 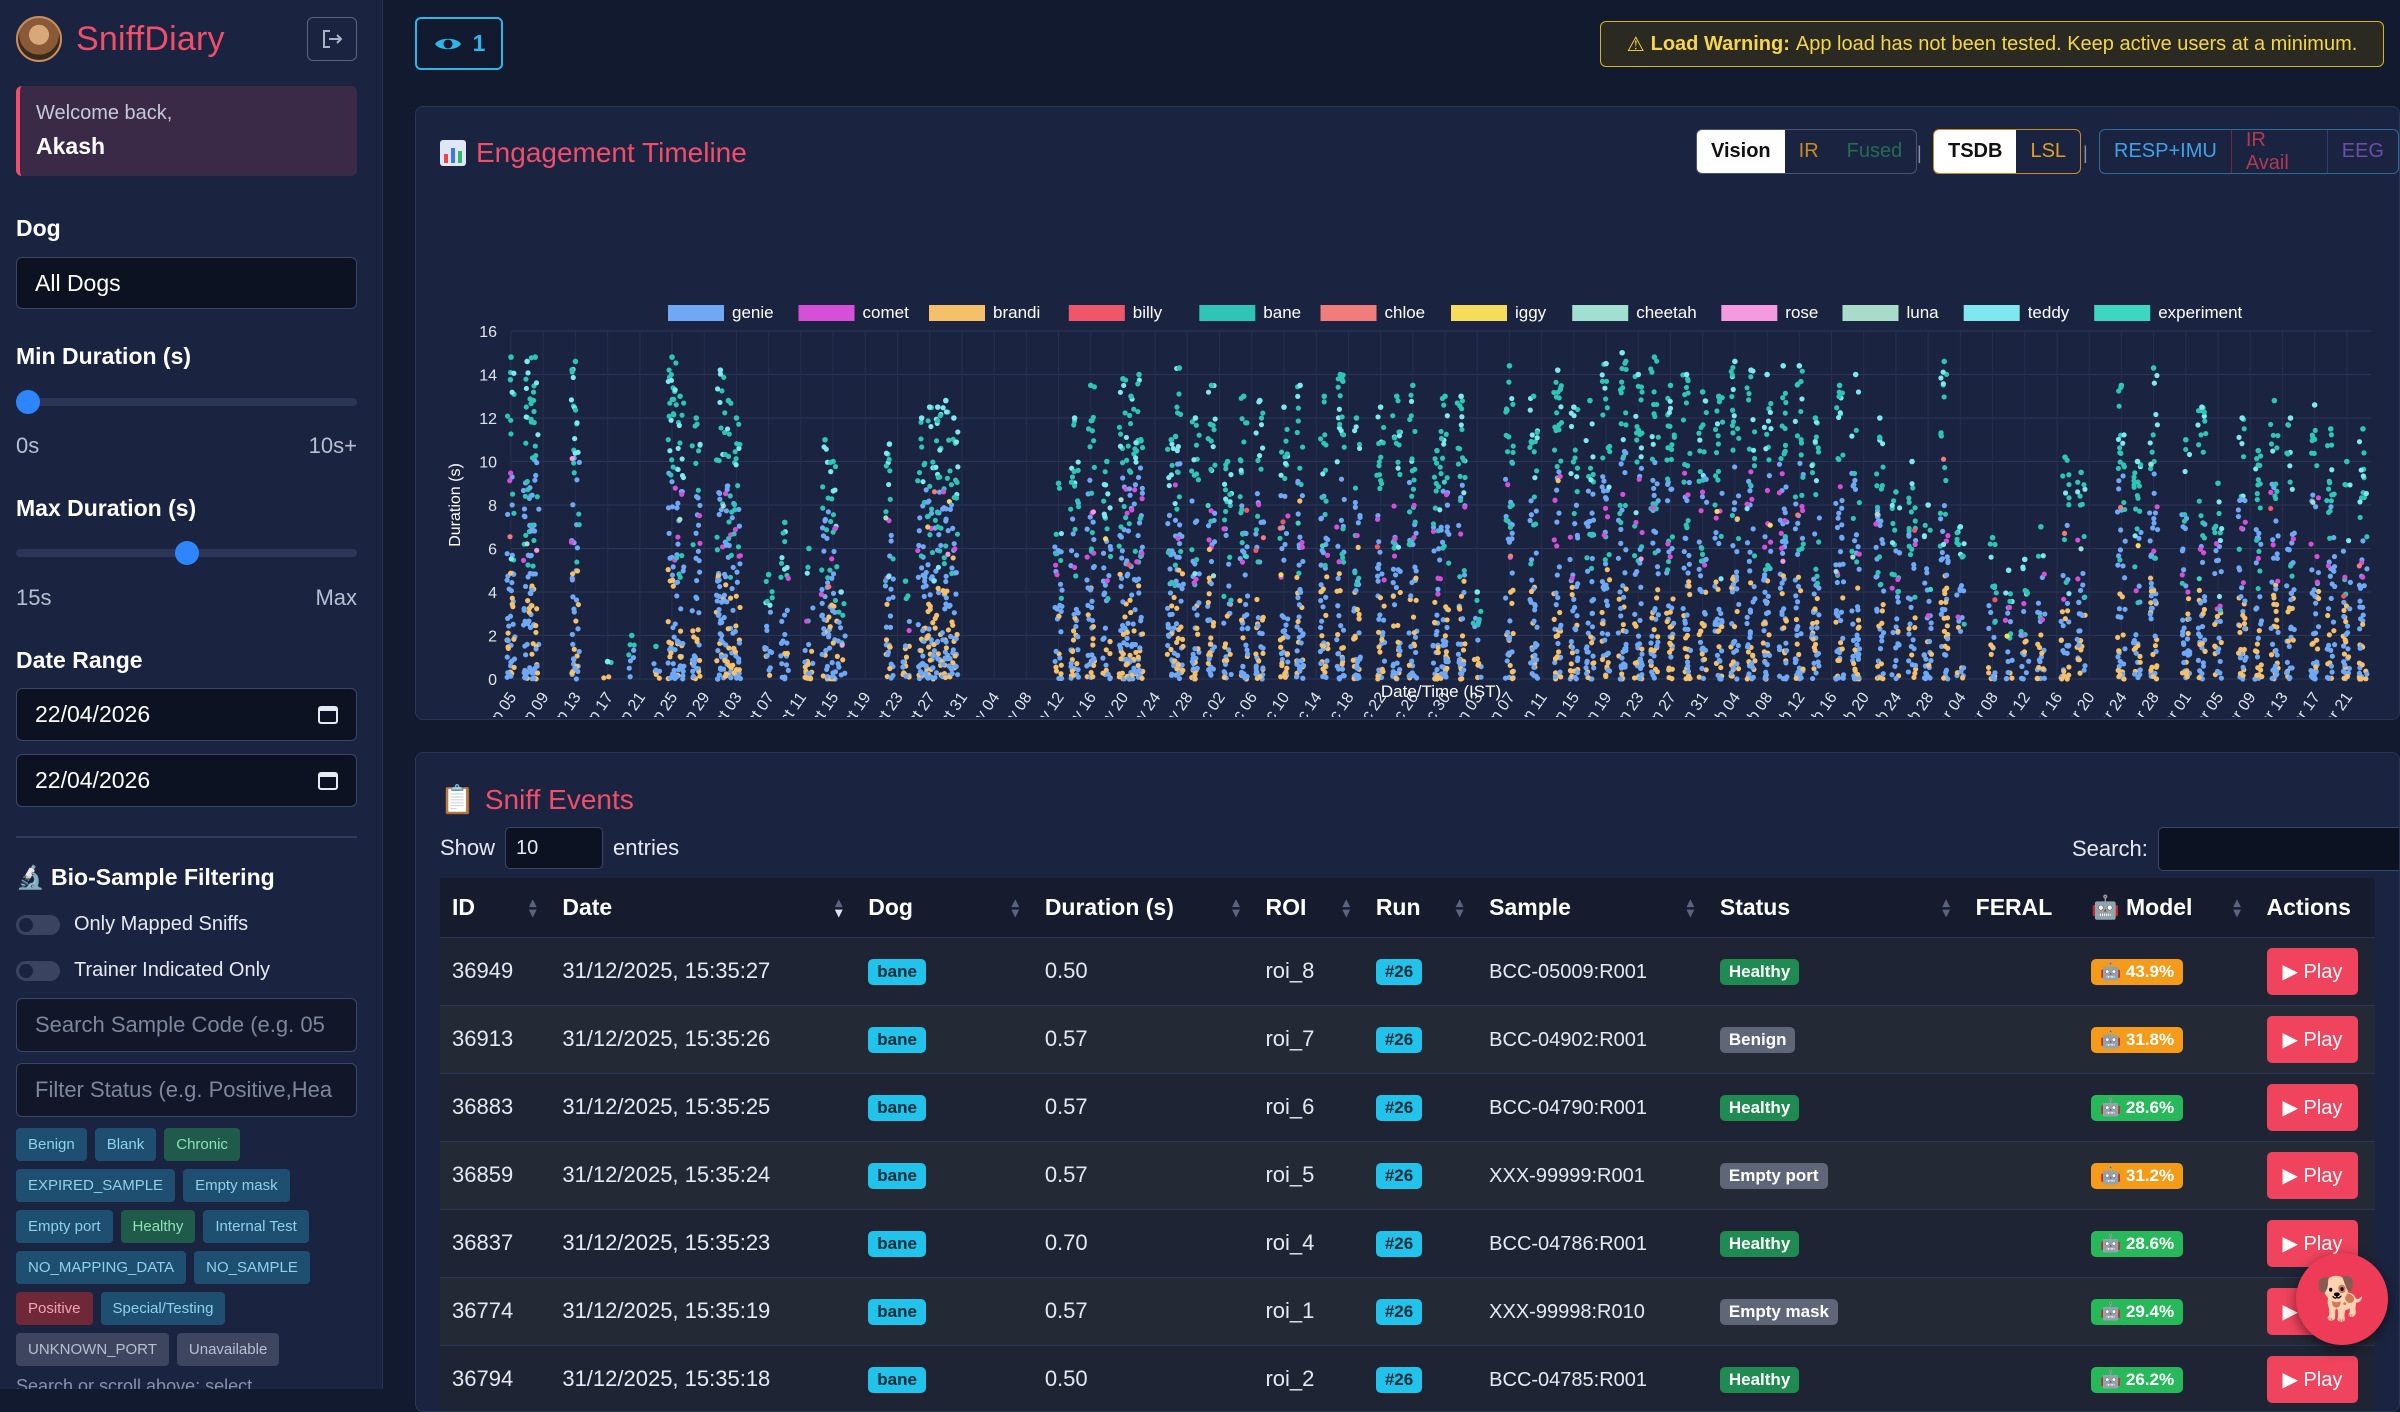 I want to click on sample-code-search-input: Search Sample Code (e.g. 05, so click(x=186, y=1025).